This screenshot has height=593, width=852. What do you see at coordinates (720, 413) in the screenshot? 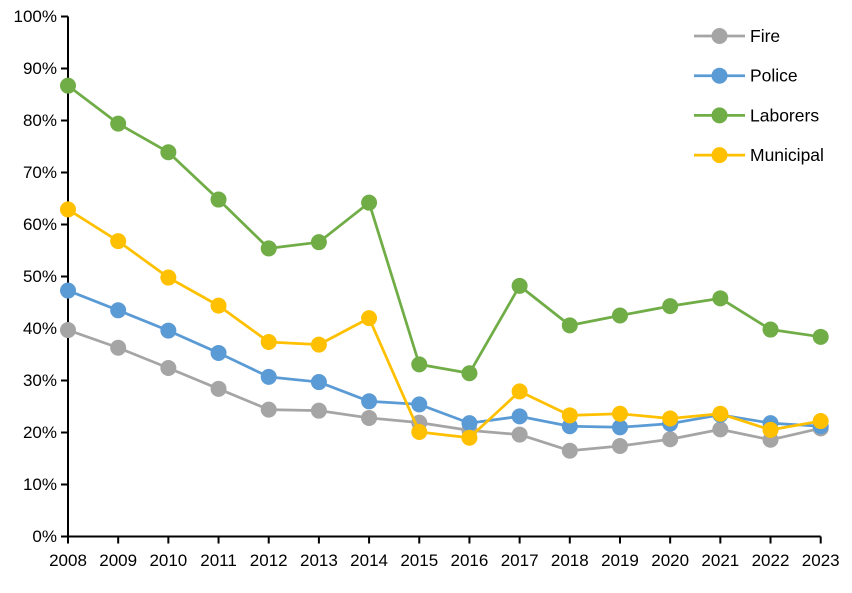
I see `data-point-municipal-2021` at bounding box center [720, 413].